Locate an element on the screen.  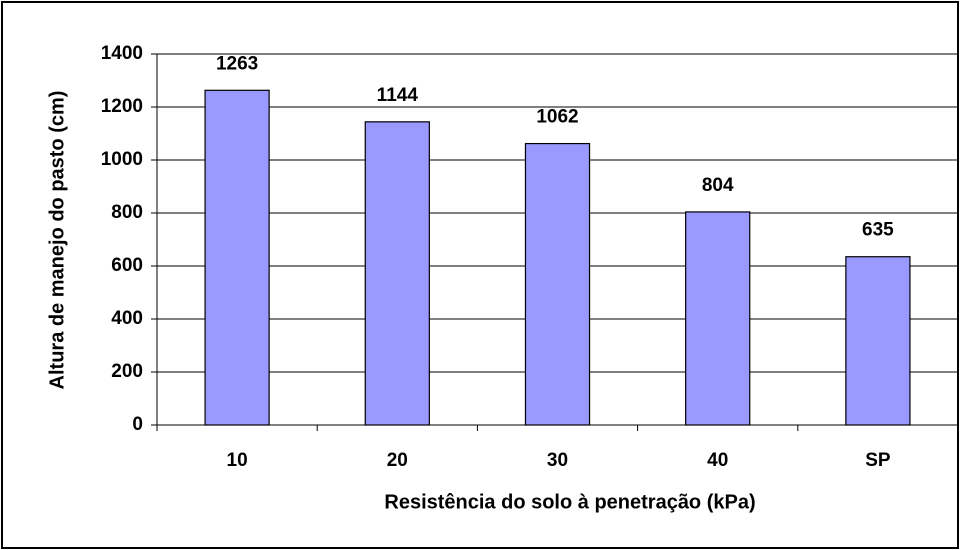
y-tick-label: 1000 is located at coordinates (122, 159).